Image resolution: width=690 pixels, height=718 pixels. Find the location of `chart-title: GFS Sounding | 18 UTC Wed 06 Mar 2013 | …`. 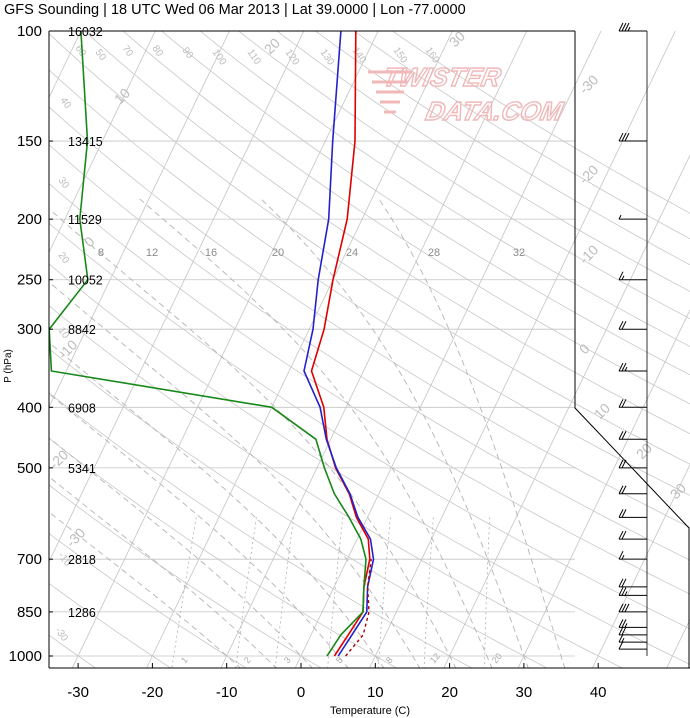

chart-title: GFS Sounding | 18 UTC Wed 06 Mar 2013 | … is located at coordinates (235, 10).